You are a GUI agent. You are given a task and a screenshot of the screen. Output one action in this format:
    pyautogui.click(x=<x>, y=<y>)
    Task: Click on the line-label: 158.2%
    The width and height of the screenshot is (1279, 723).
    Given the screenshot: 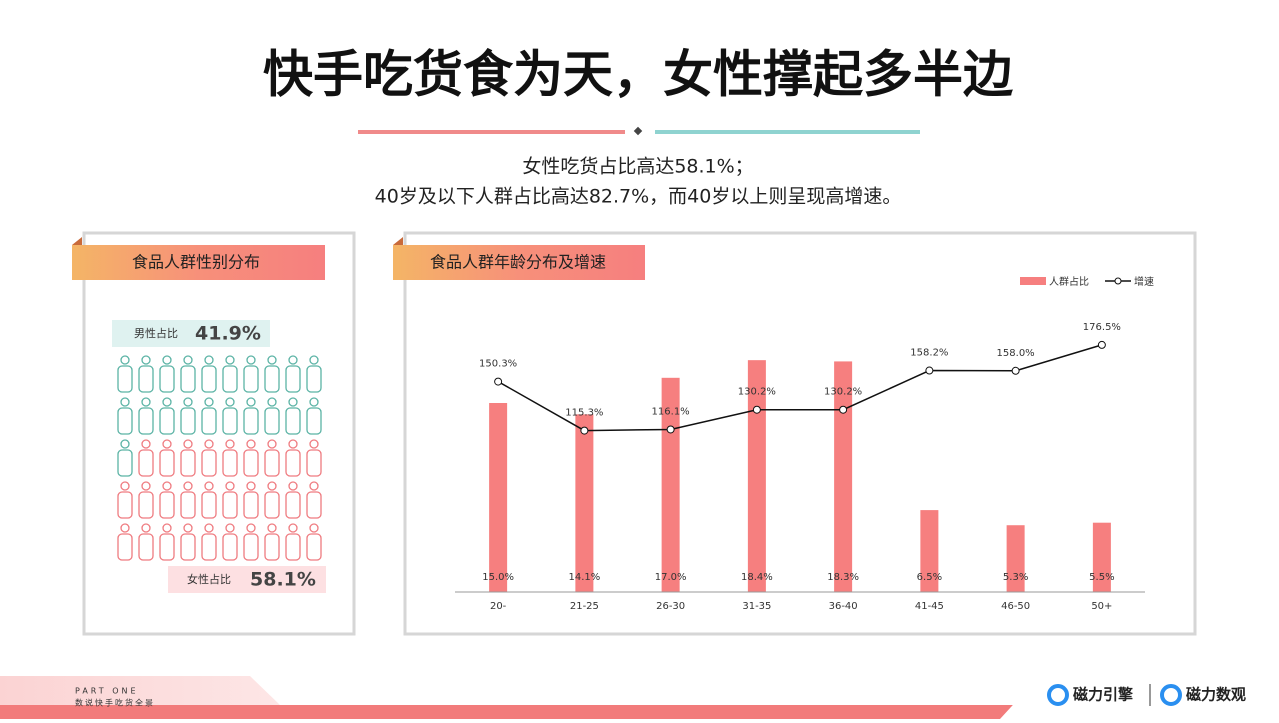 What is the action you would take?
    pyautogui.click(x=929, y=353)
    